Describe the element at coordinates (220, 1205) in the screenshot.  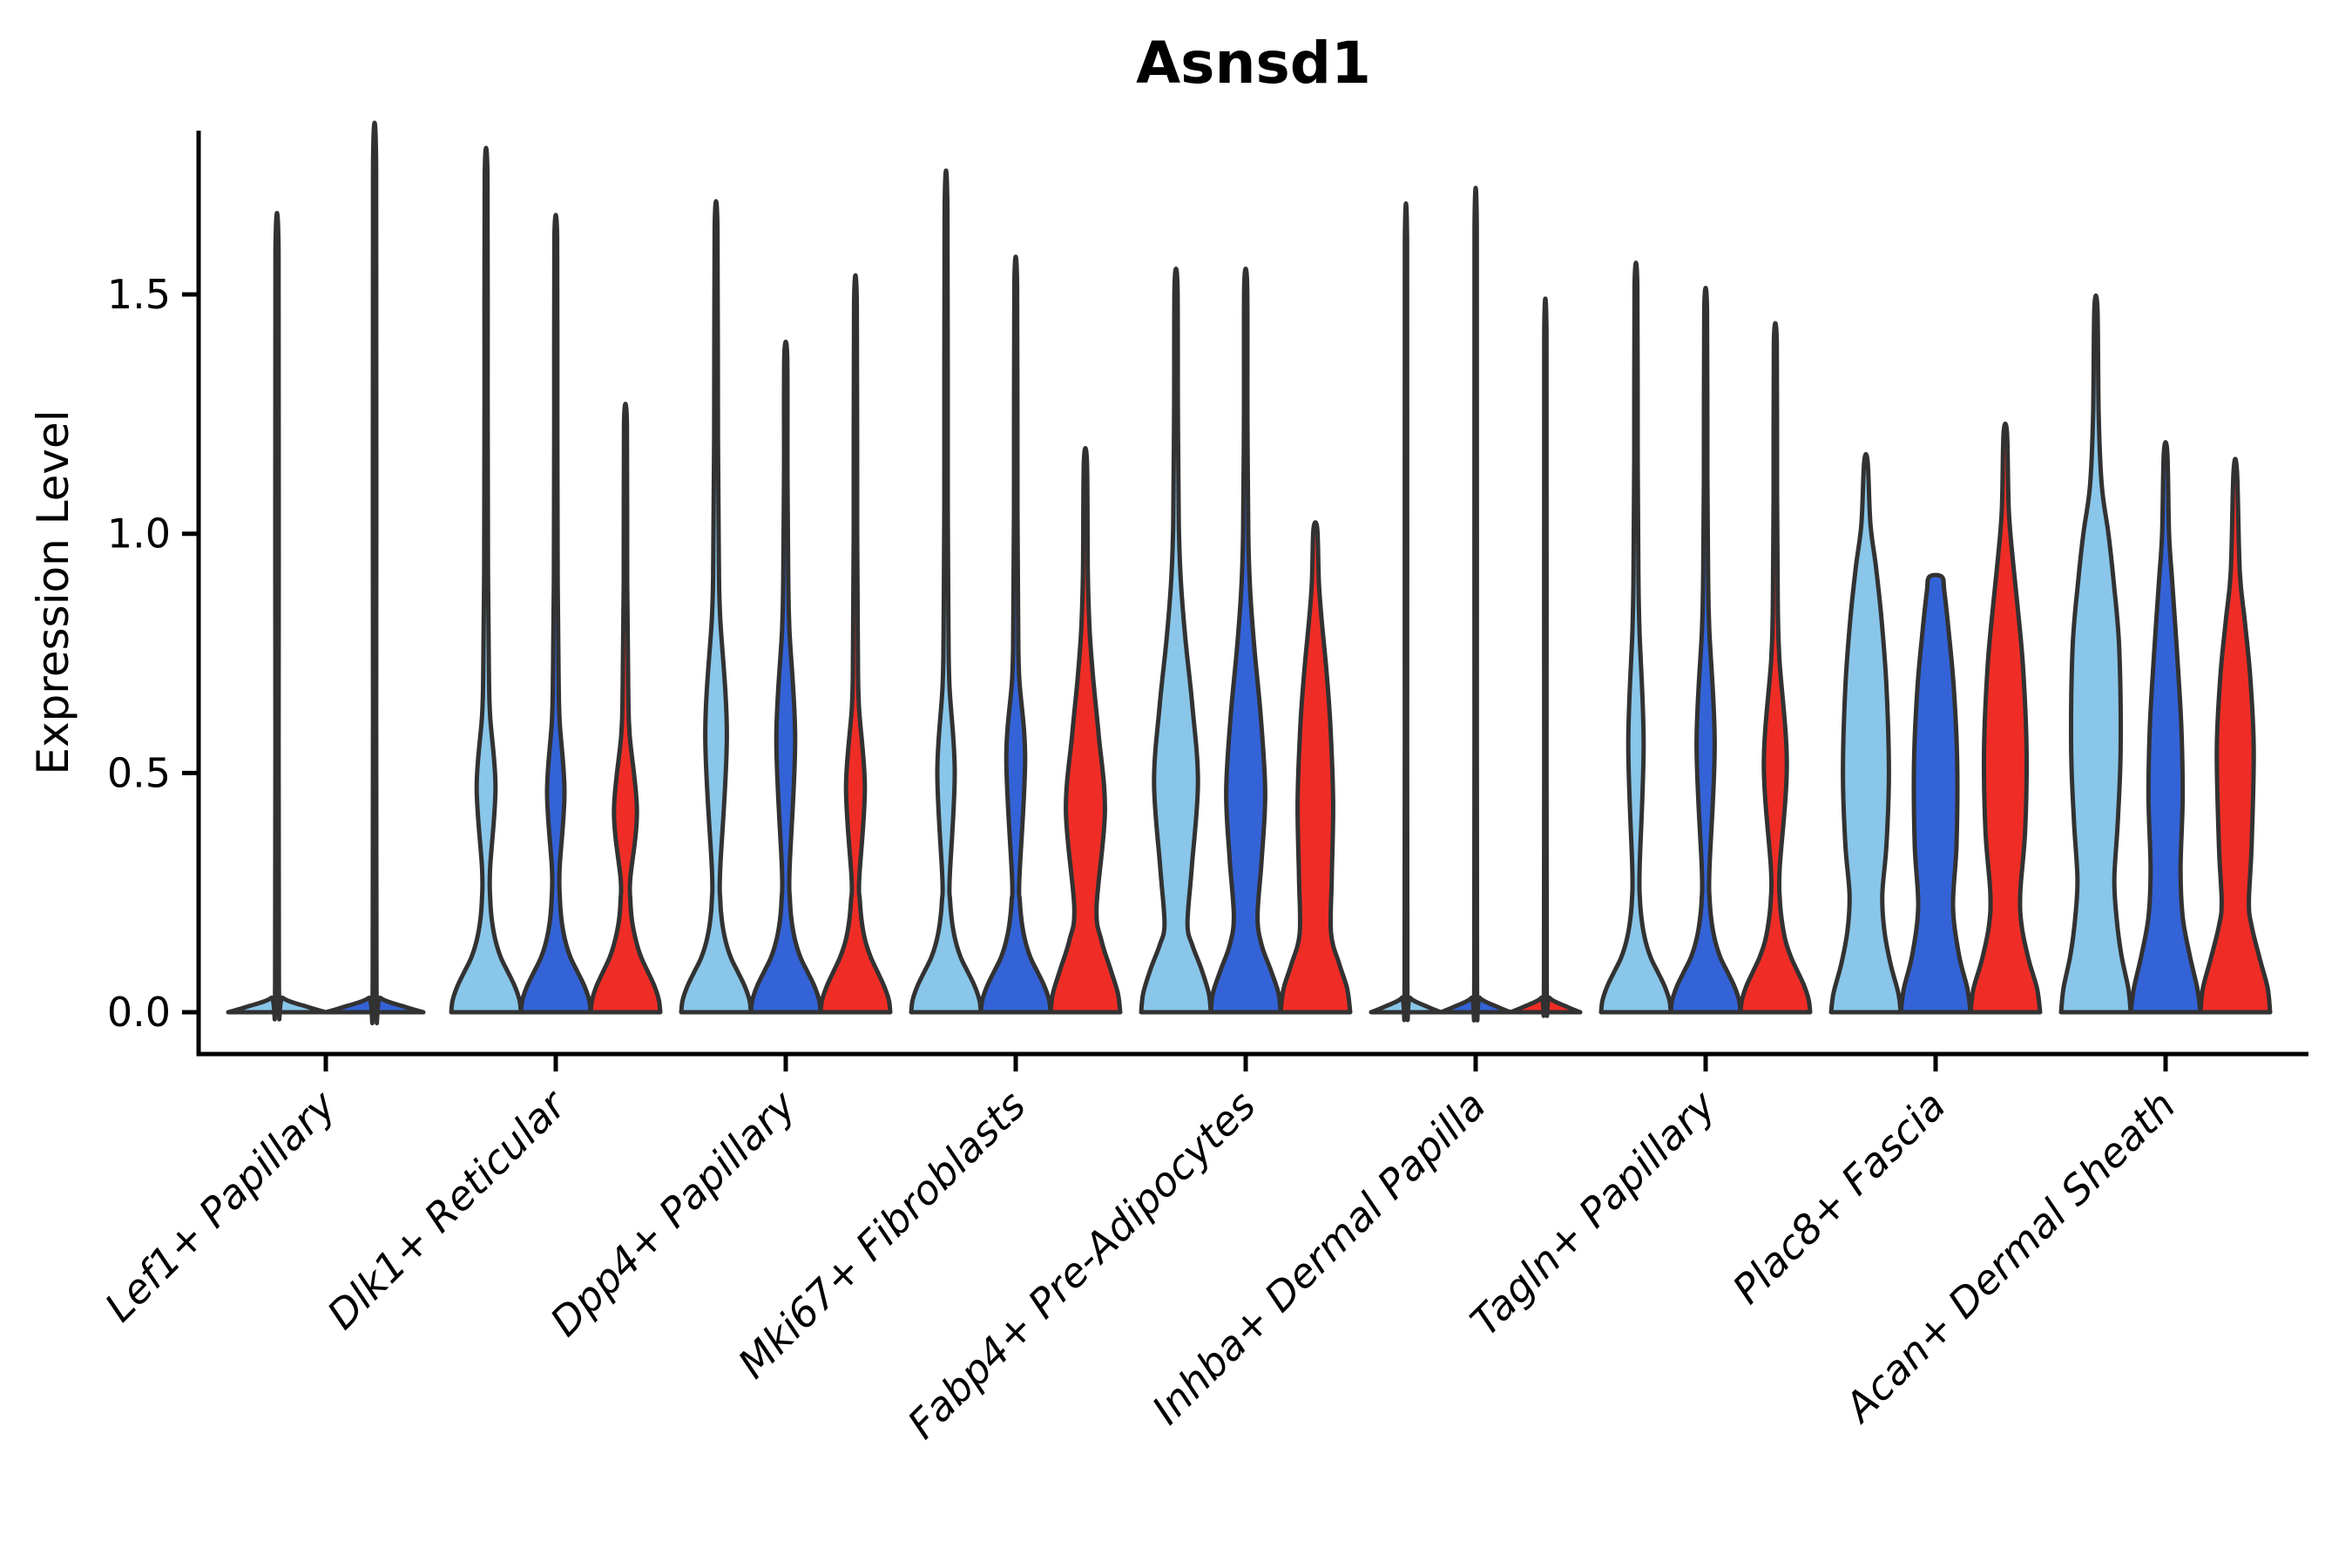
I see `x-category-label: Lef1+ Papillary` at that location.